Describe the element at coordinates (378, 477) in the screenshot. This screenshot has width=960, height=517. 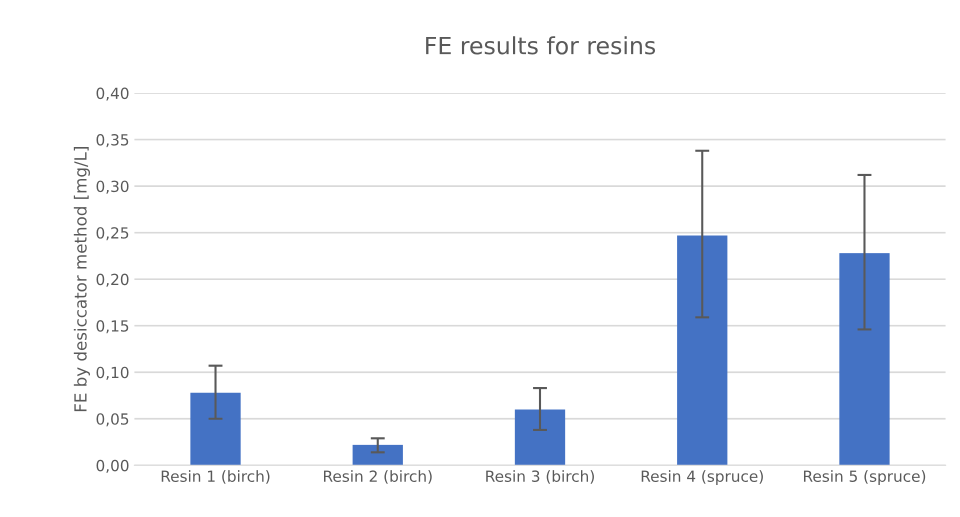
I see `x-tick-label: Resin 2 (birch)` at that location.